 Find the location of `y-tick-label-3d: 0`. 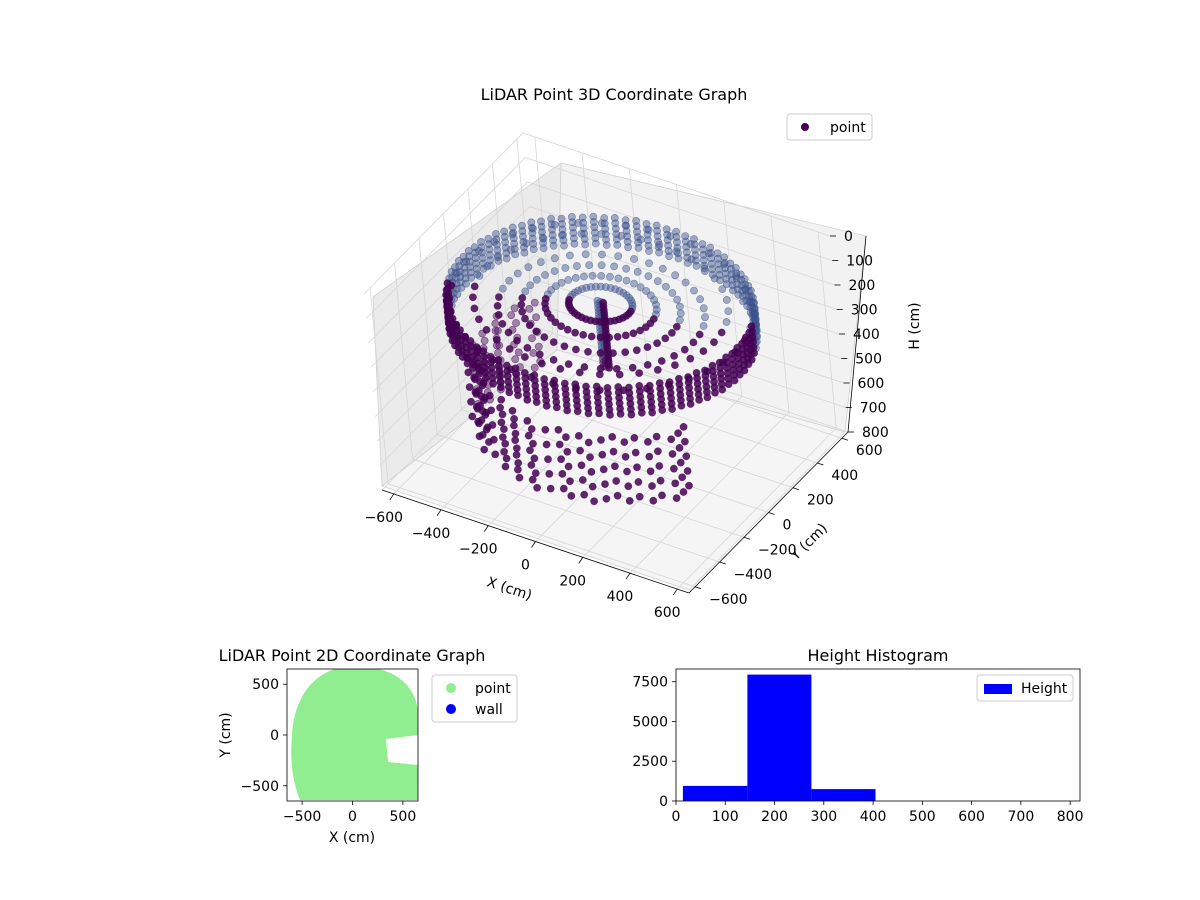

y-tick-label-3d: 0 is located at coordinates (787, 526).